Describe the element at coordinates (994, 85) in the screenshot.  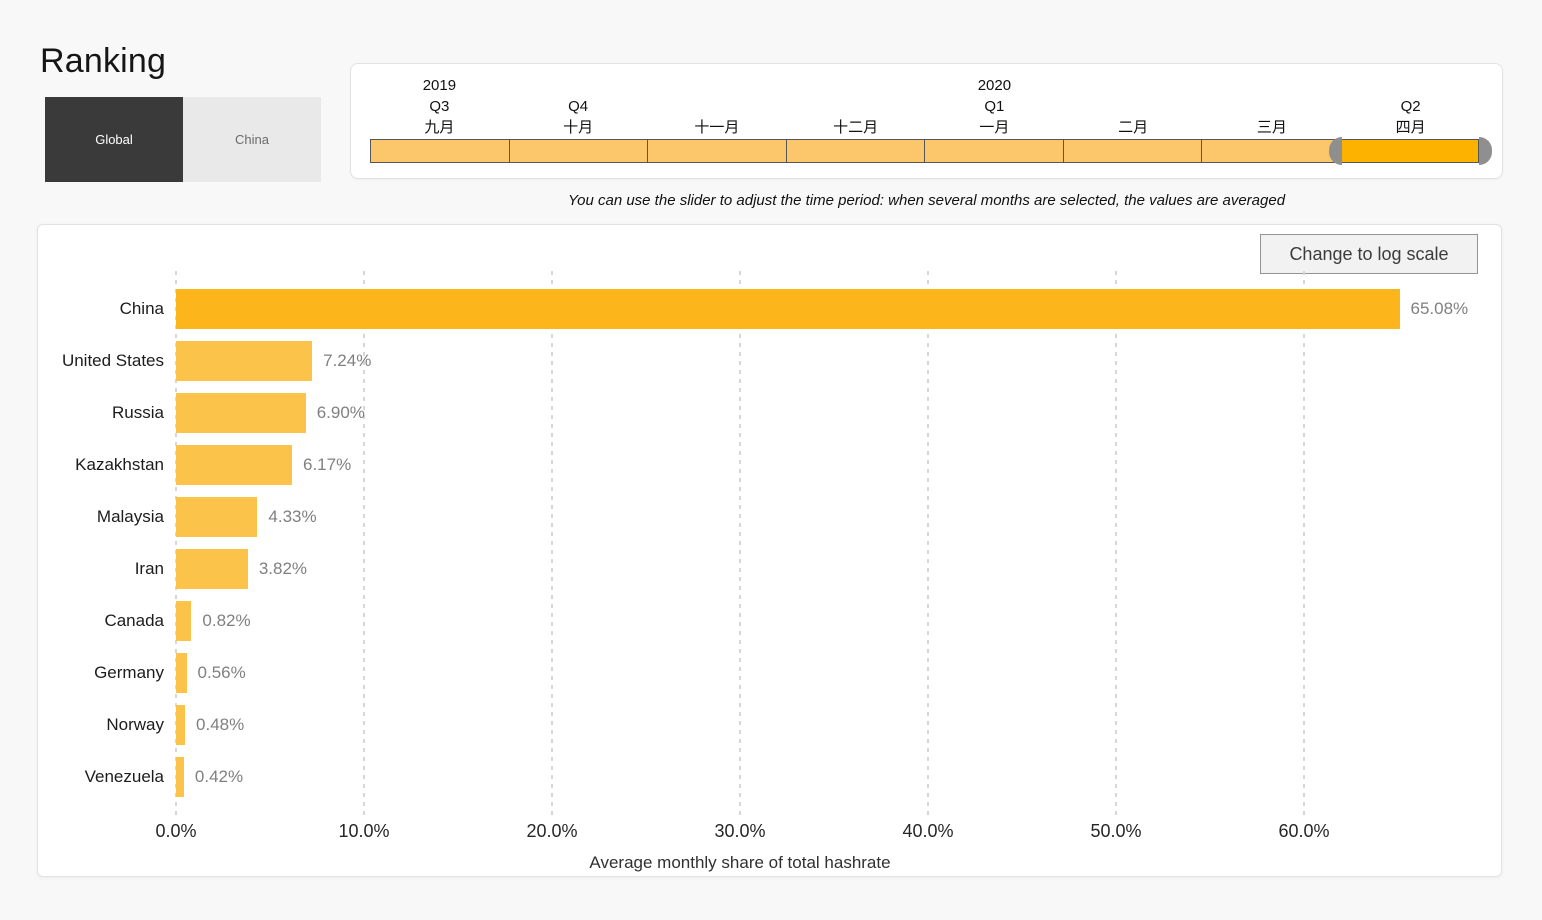
I see `slider-year-label: 2020` at that location.